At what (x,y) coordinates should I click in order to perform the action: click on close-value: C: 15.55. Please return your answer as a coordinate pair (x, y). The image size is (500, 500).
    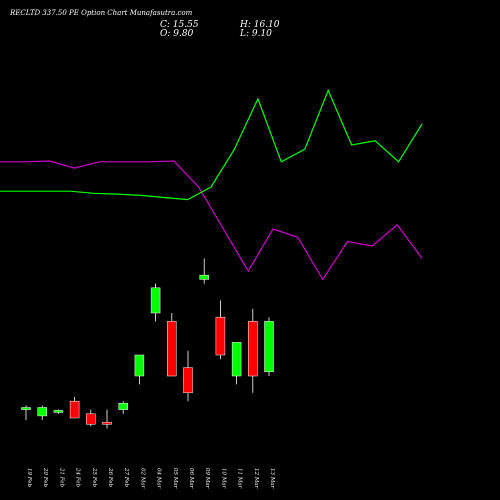
    Looking at the image, I should click on (179, 25).